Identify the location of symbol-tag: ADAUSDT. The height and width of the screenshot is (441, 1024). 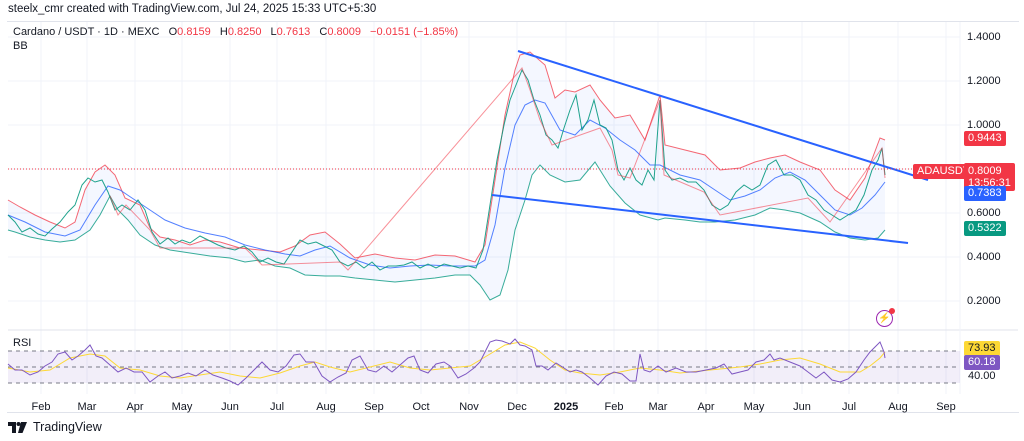
(943, 171).